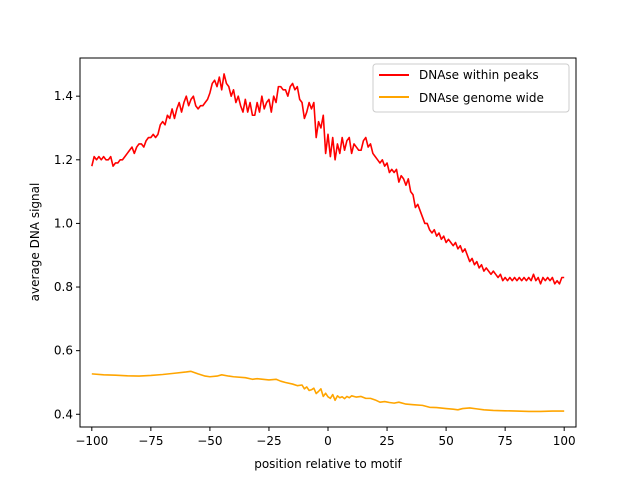 Image resolution: width=640 pixels, height=480 pixels. I want to click on y-tick-label: 0.8, so click(63, 287).